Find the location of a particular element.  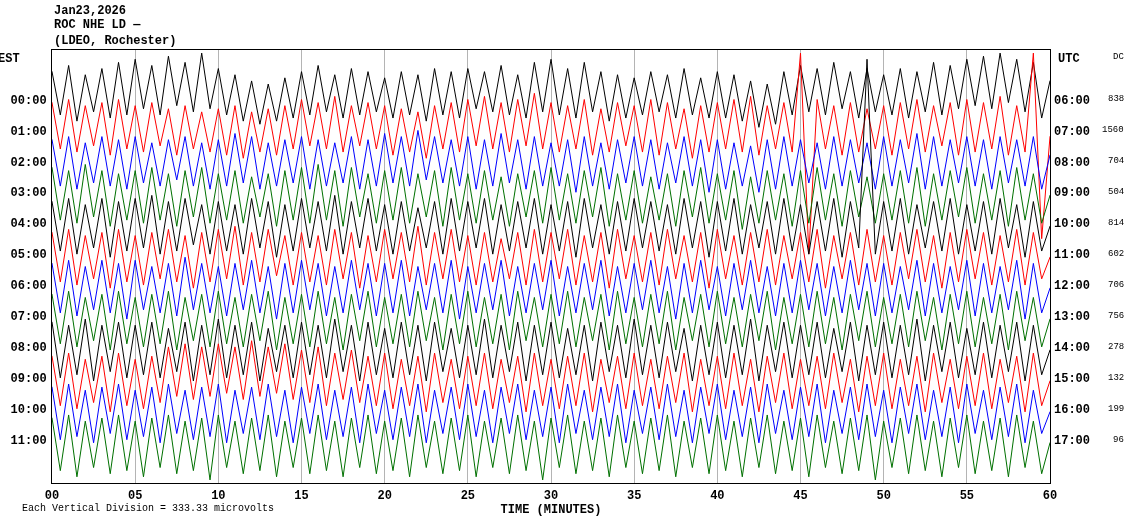

text: 814 is located at coordinates (1116, 223).